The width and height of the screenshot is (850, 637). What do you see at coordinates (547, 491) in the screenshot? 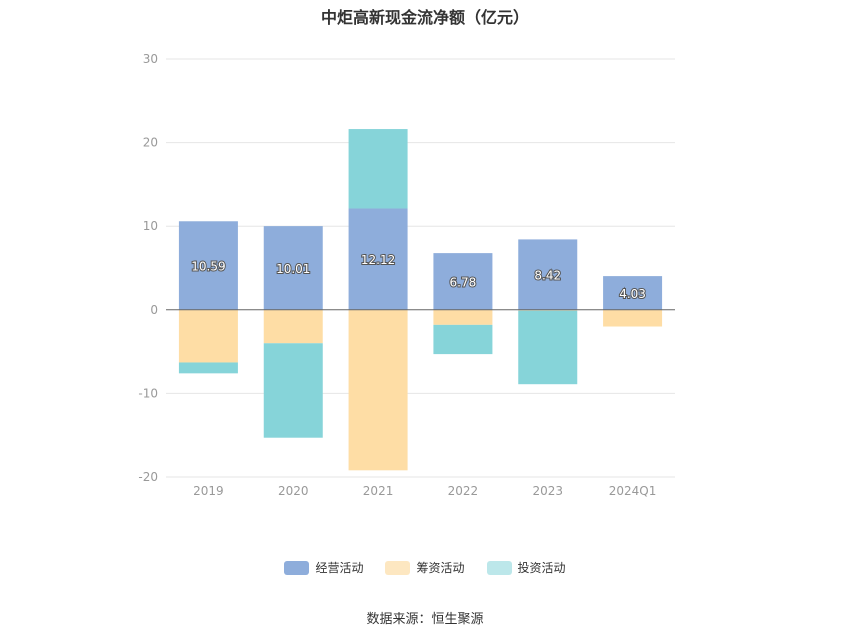
I see `x-tick-label: 2023` at bounding box center [547, 491].